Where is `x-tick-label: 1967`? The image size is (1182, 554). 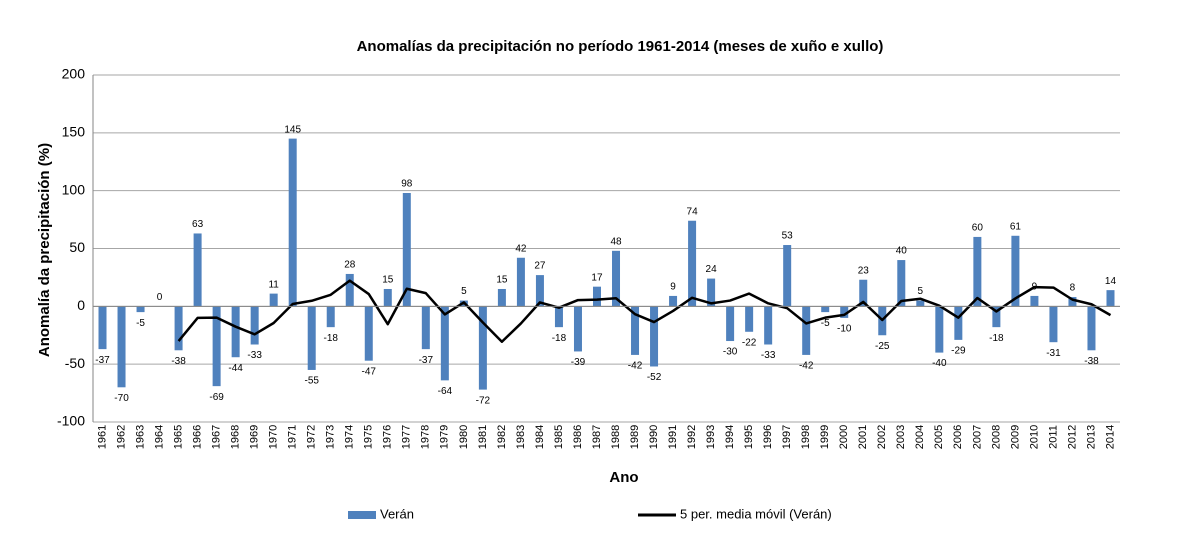
x-tick-label: 1967 is located at coordinates (217, 437).